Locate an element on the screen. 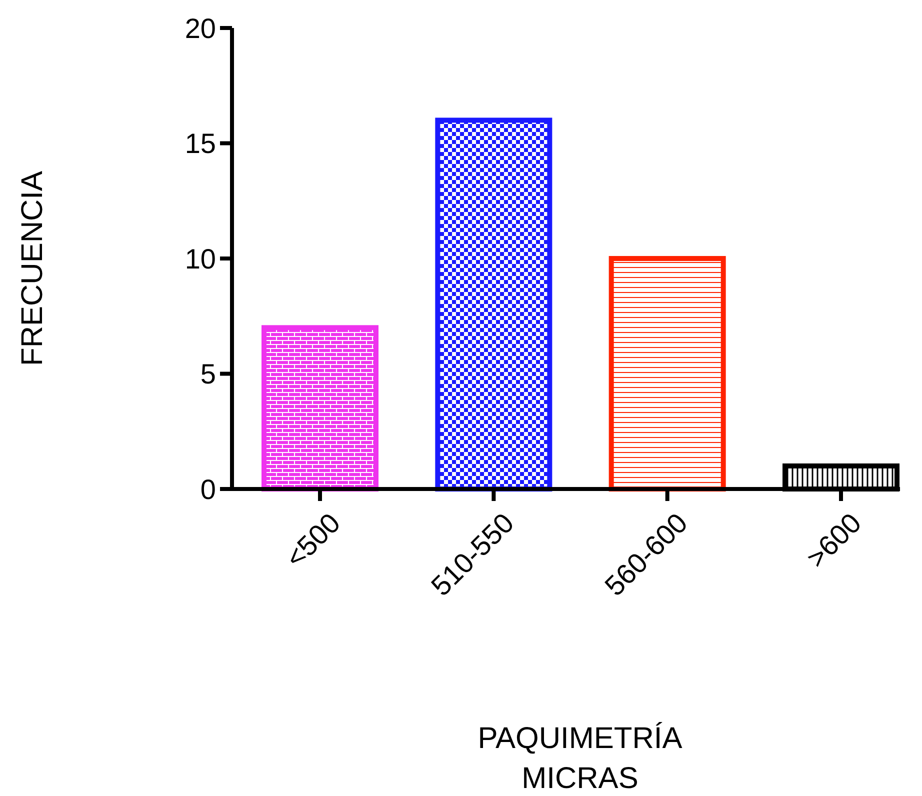 This screenshot has height=796, width=922. y-tick-label: 0 is located at coordinates (208, 489).